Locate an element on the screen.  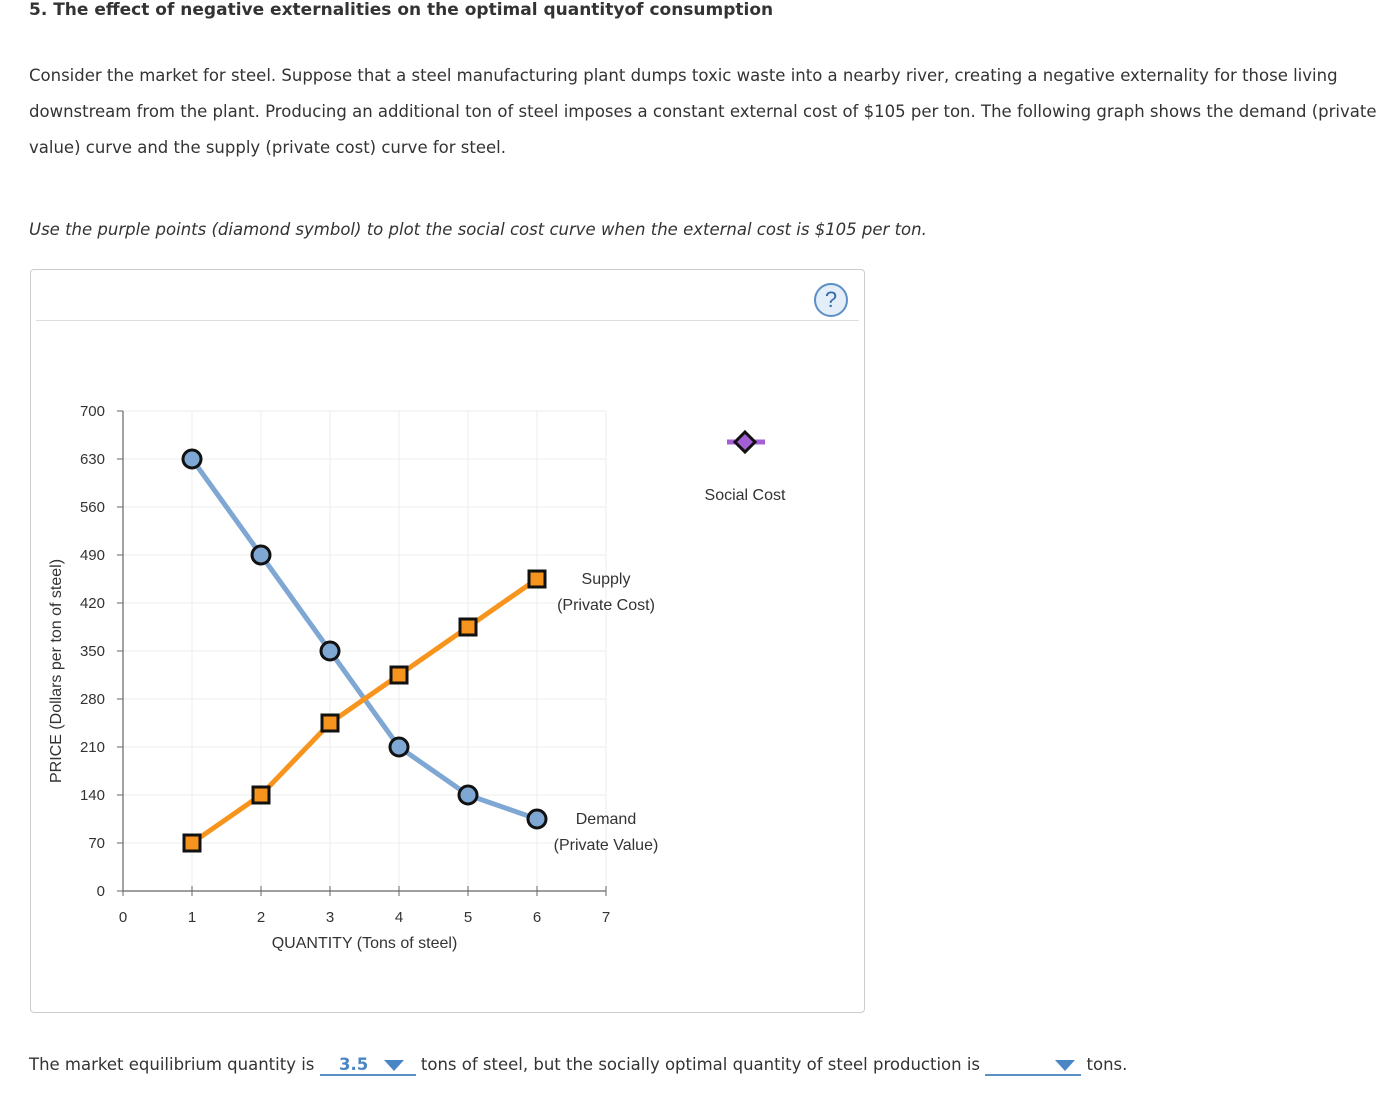
y-tick-label: 210 is located at coordinates (92, 747).